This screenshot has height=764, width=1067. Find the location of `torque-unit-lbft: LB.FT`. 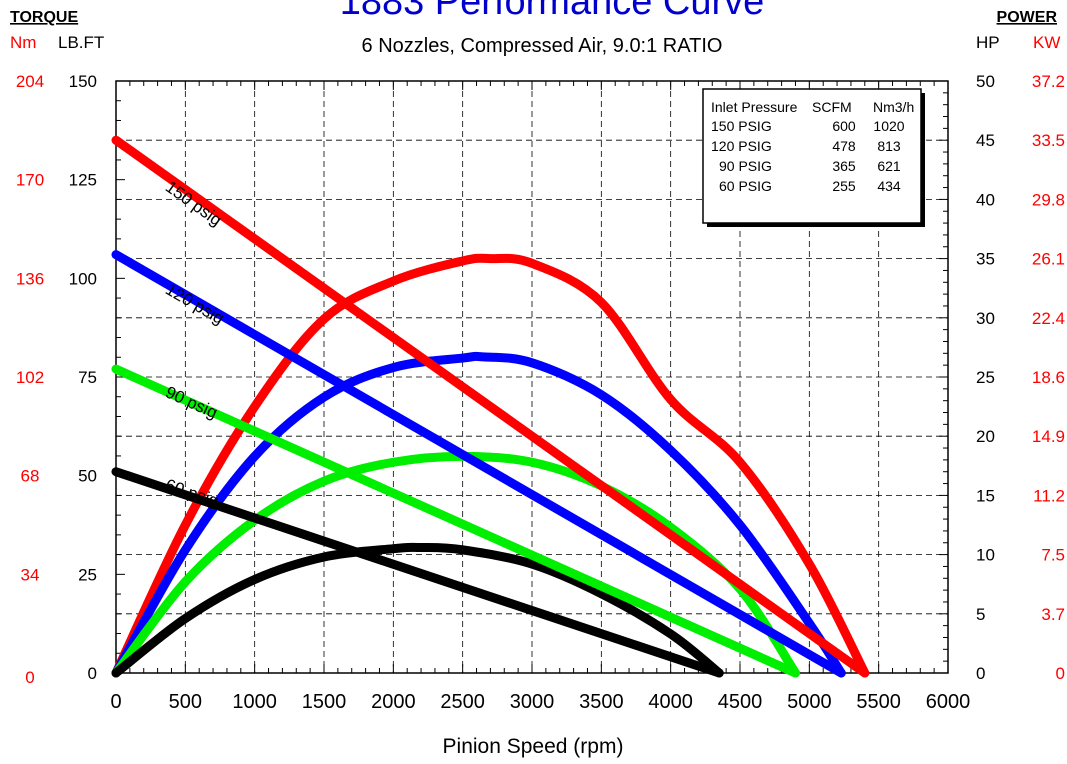

torque-unit-lbft: LB.FT is located at coordinates (81, 42).